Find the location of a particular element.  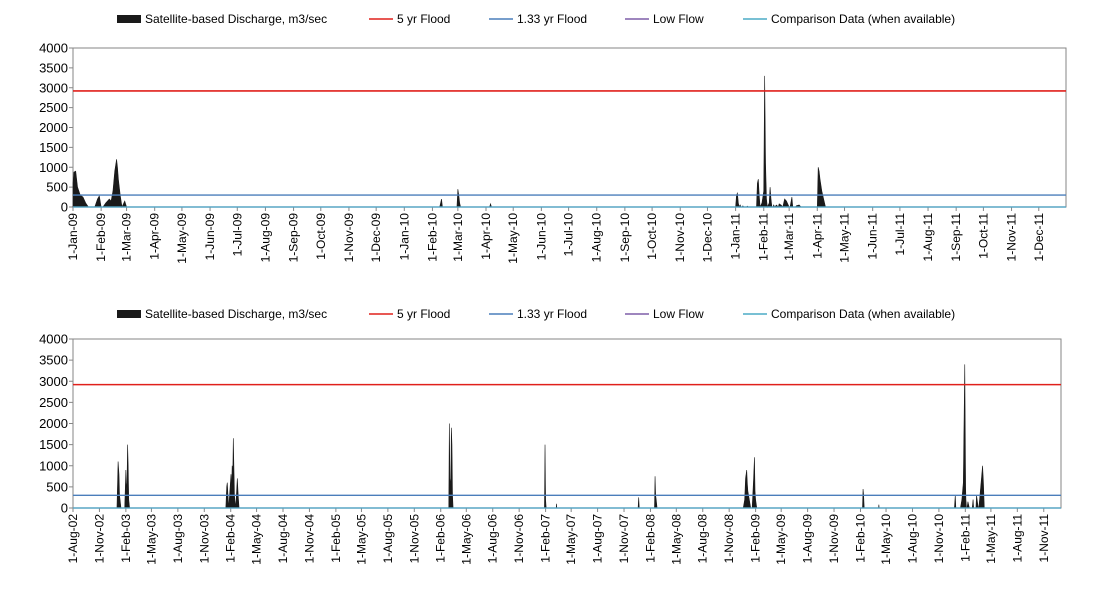

x-tick-label: 1-Aug-05 is located at coordinates (388, 539).